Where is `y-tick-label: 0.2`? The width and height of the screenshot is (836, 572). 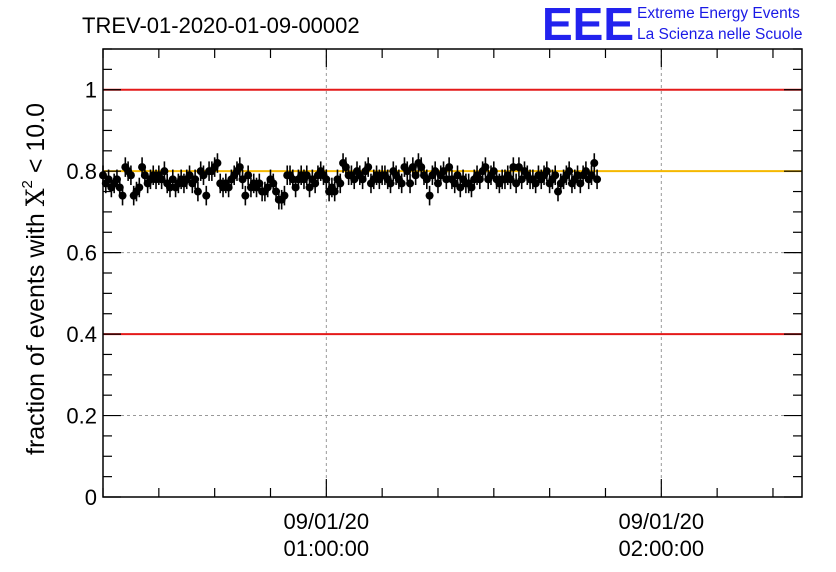 y-tick-label: 0.2 is located at coordinates (81, 416).